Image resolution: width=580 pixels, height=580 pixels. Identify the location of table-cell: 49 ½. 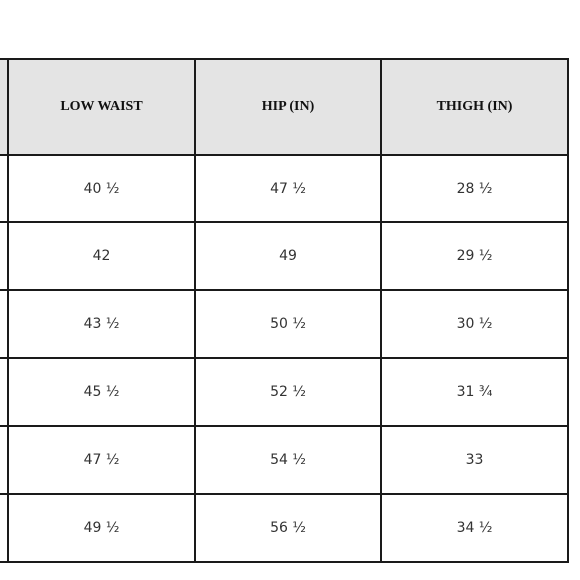
(101, 528).